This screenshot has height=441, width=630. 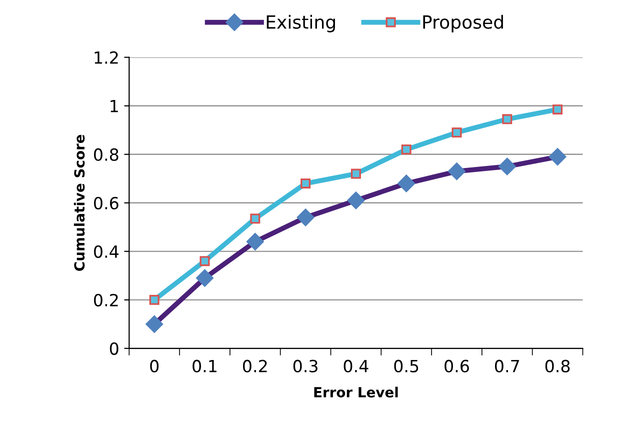 What do you see at coordinates (463, 23) in the screenshot?
I see `legend-label: Proposed` at bounding box center [463, 23].